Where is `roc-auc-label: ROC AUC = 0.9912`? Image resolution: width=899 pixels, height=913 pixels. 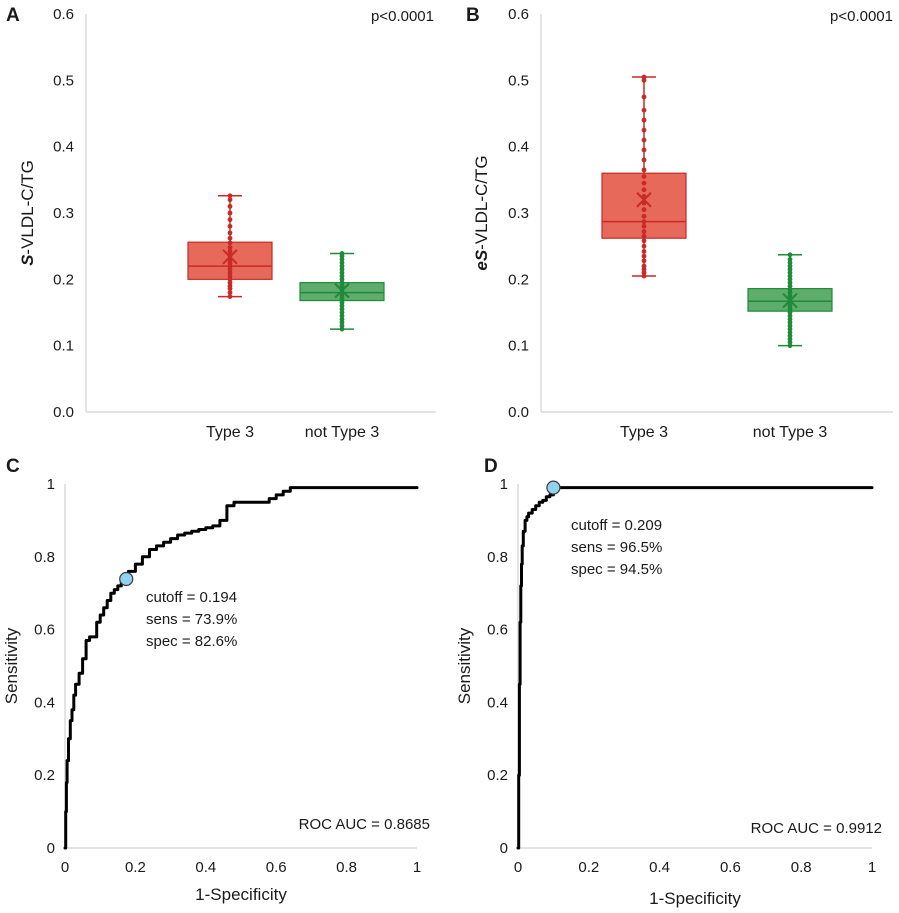
roc-auc-label: ROC AUC = 0.9912 is located at coordinates (816, 828).